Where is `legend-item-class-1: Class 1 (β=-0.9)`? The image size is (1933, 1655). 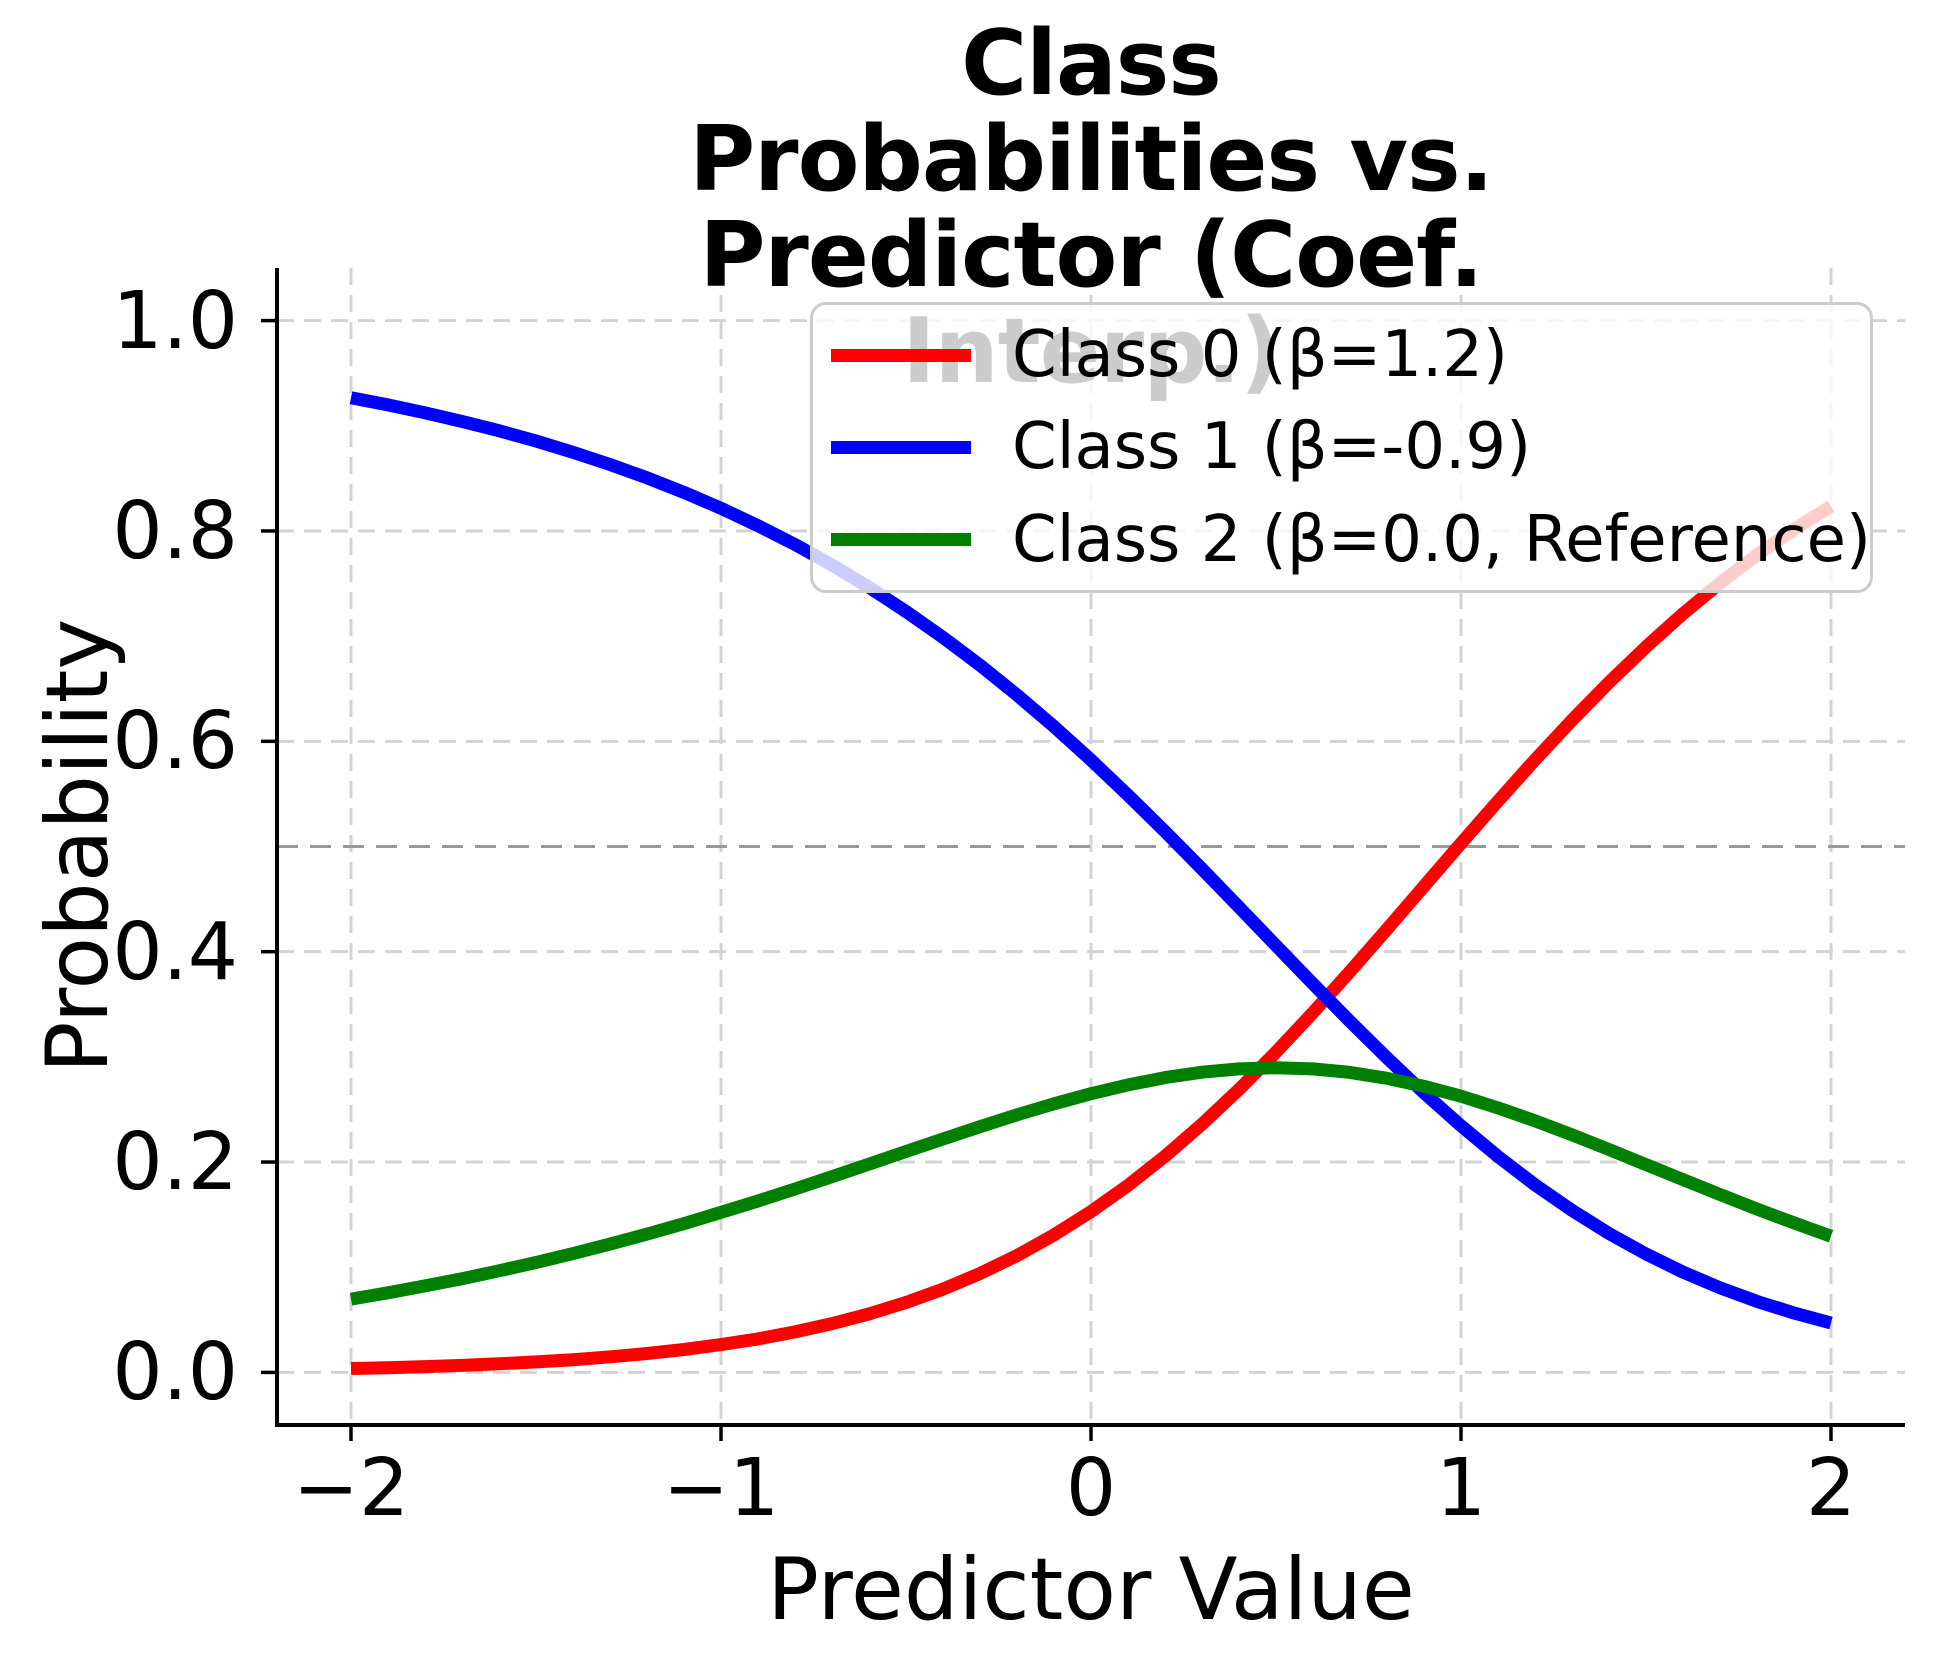 legend-item-class-1: Class 1 (β=-0.9) is located at coordinates (1341, 447).